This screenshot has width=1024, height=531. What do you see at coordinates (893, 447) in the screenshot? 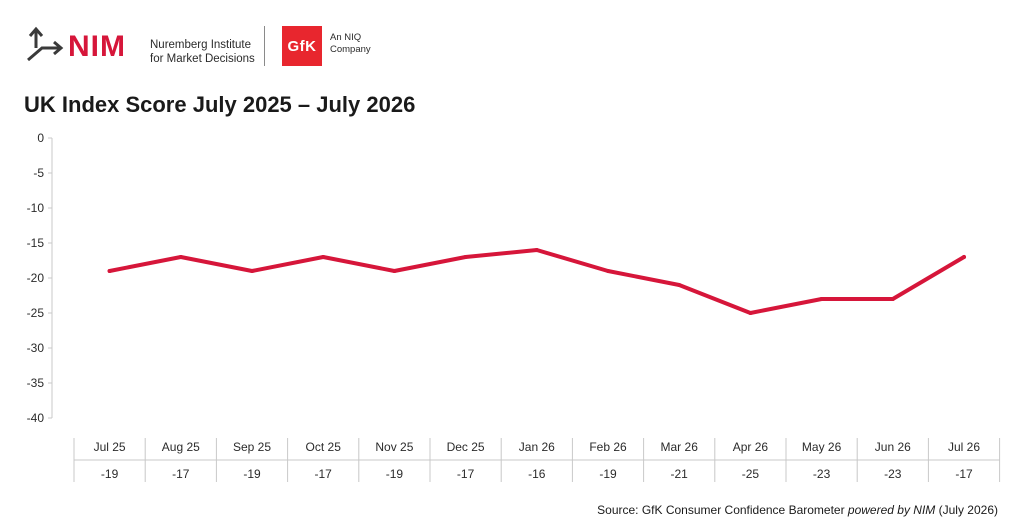
I see `x-tick-label: Jun 26` at bounding box center [893, 447].